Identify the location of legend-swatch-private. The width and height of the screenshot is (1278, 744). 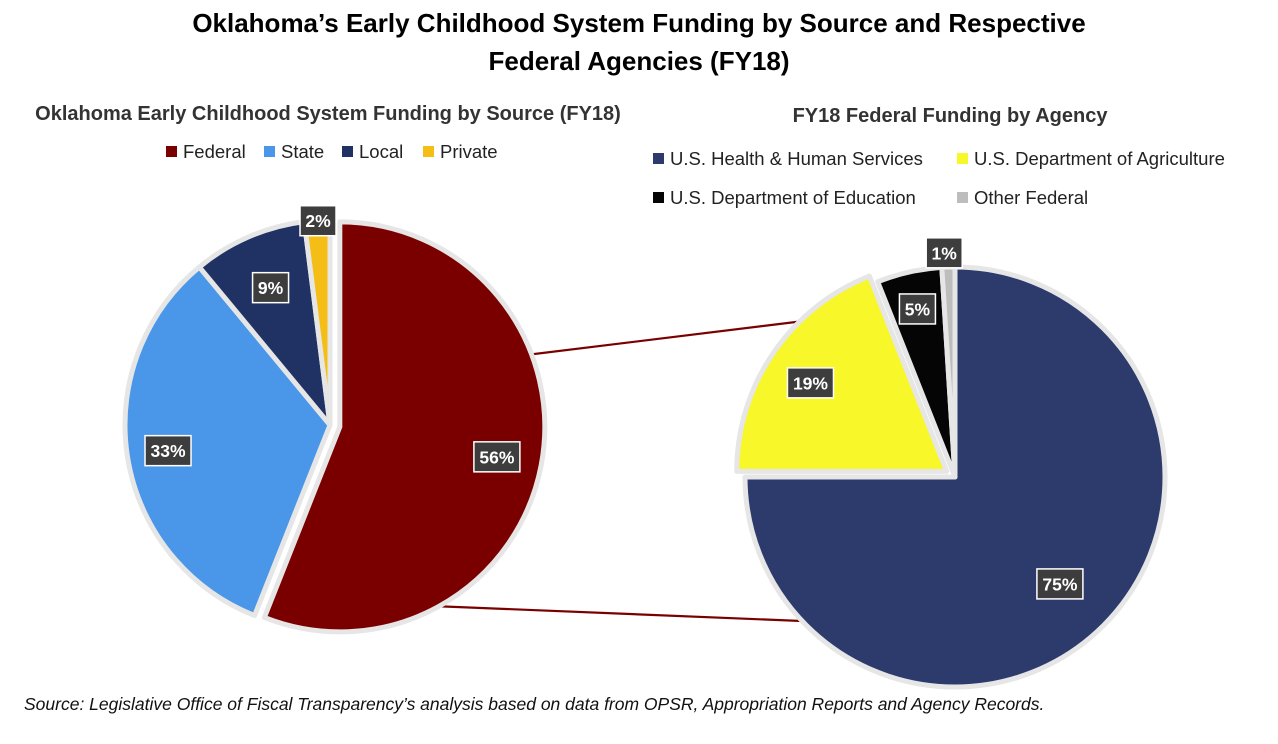
(428, 151).